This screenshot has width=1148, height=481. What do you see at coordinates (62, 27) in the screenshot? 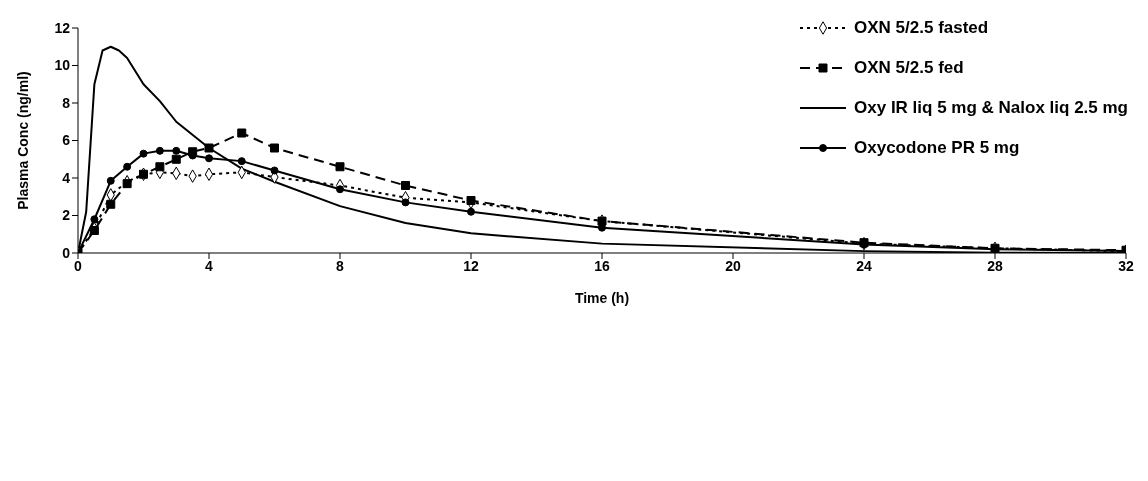
I see `y-tick-label: 12` at bounding box center [62, 27].